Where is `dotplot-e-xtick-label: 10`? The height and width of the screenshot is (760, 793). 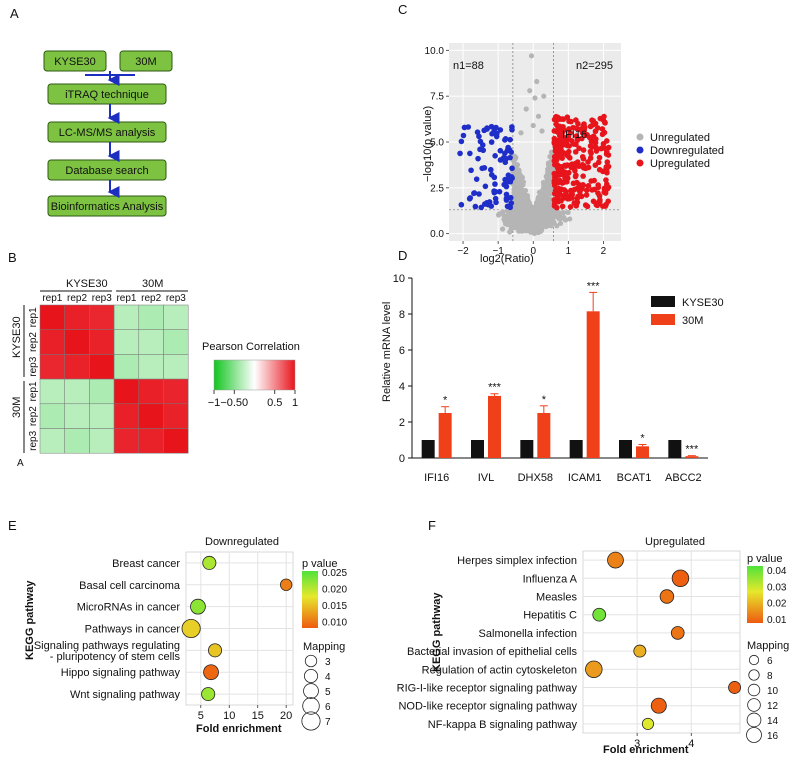 dotplot-e-xtick-label: 10 is located at coordinates (229, 716).